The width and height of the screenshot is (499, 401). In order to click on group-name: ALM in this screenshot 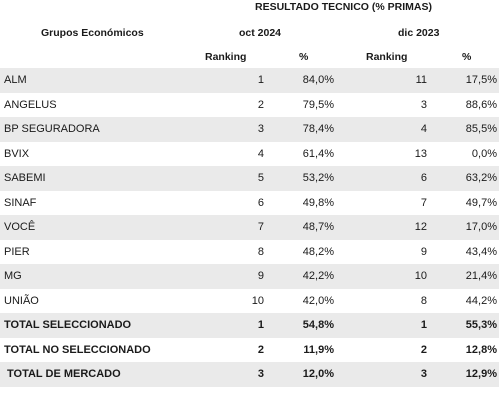, I will do `click(15, 80)`.